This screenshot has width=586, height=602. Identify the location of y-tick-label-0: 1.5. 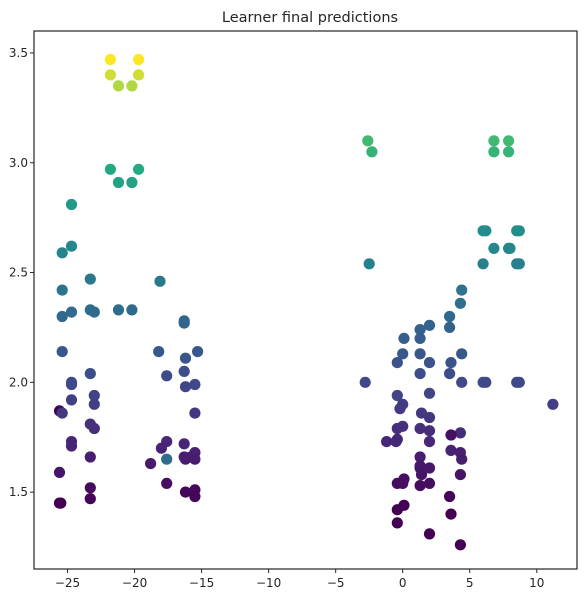
(18, 492).